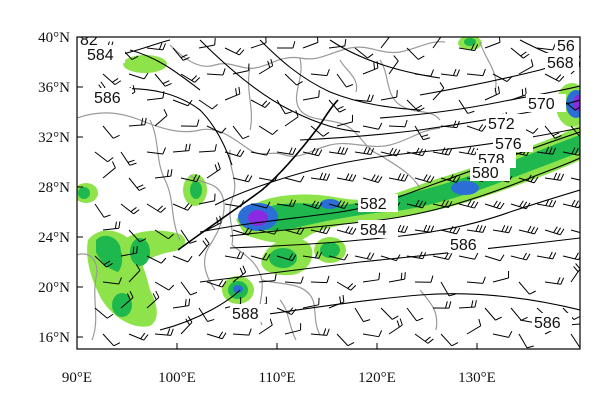  I want to click on contour-label-584-mid: 584, so click(378, 229).